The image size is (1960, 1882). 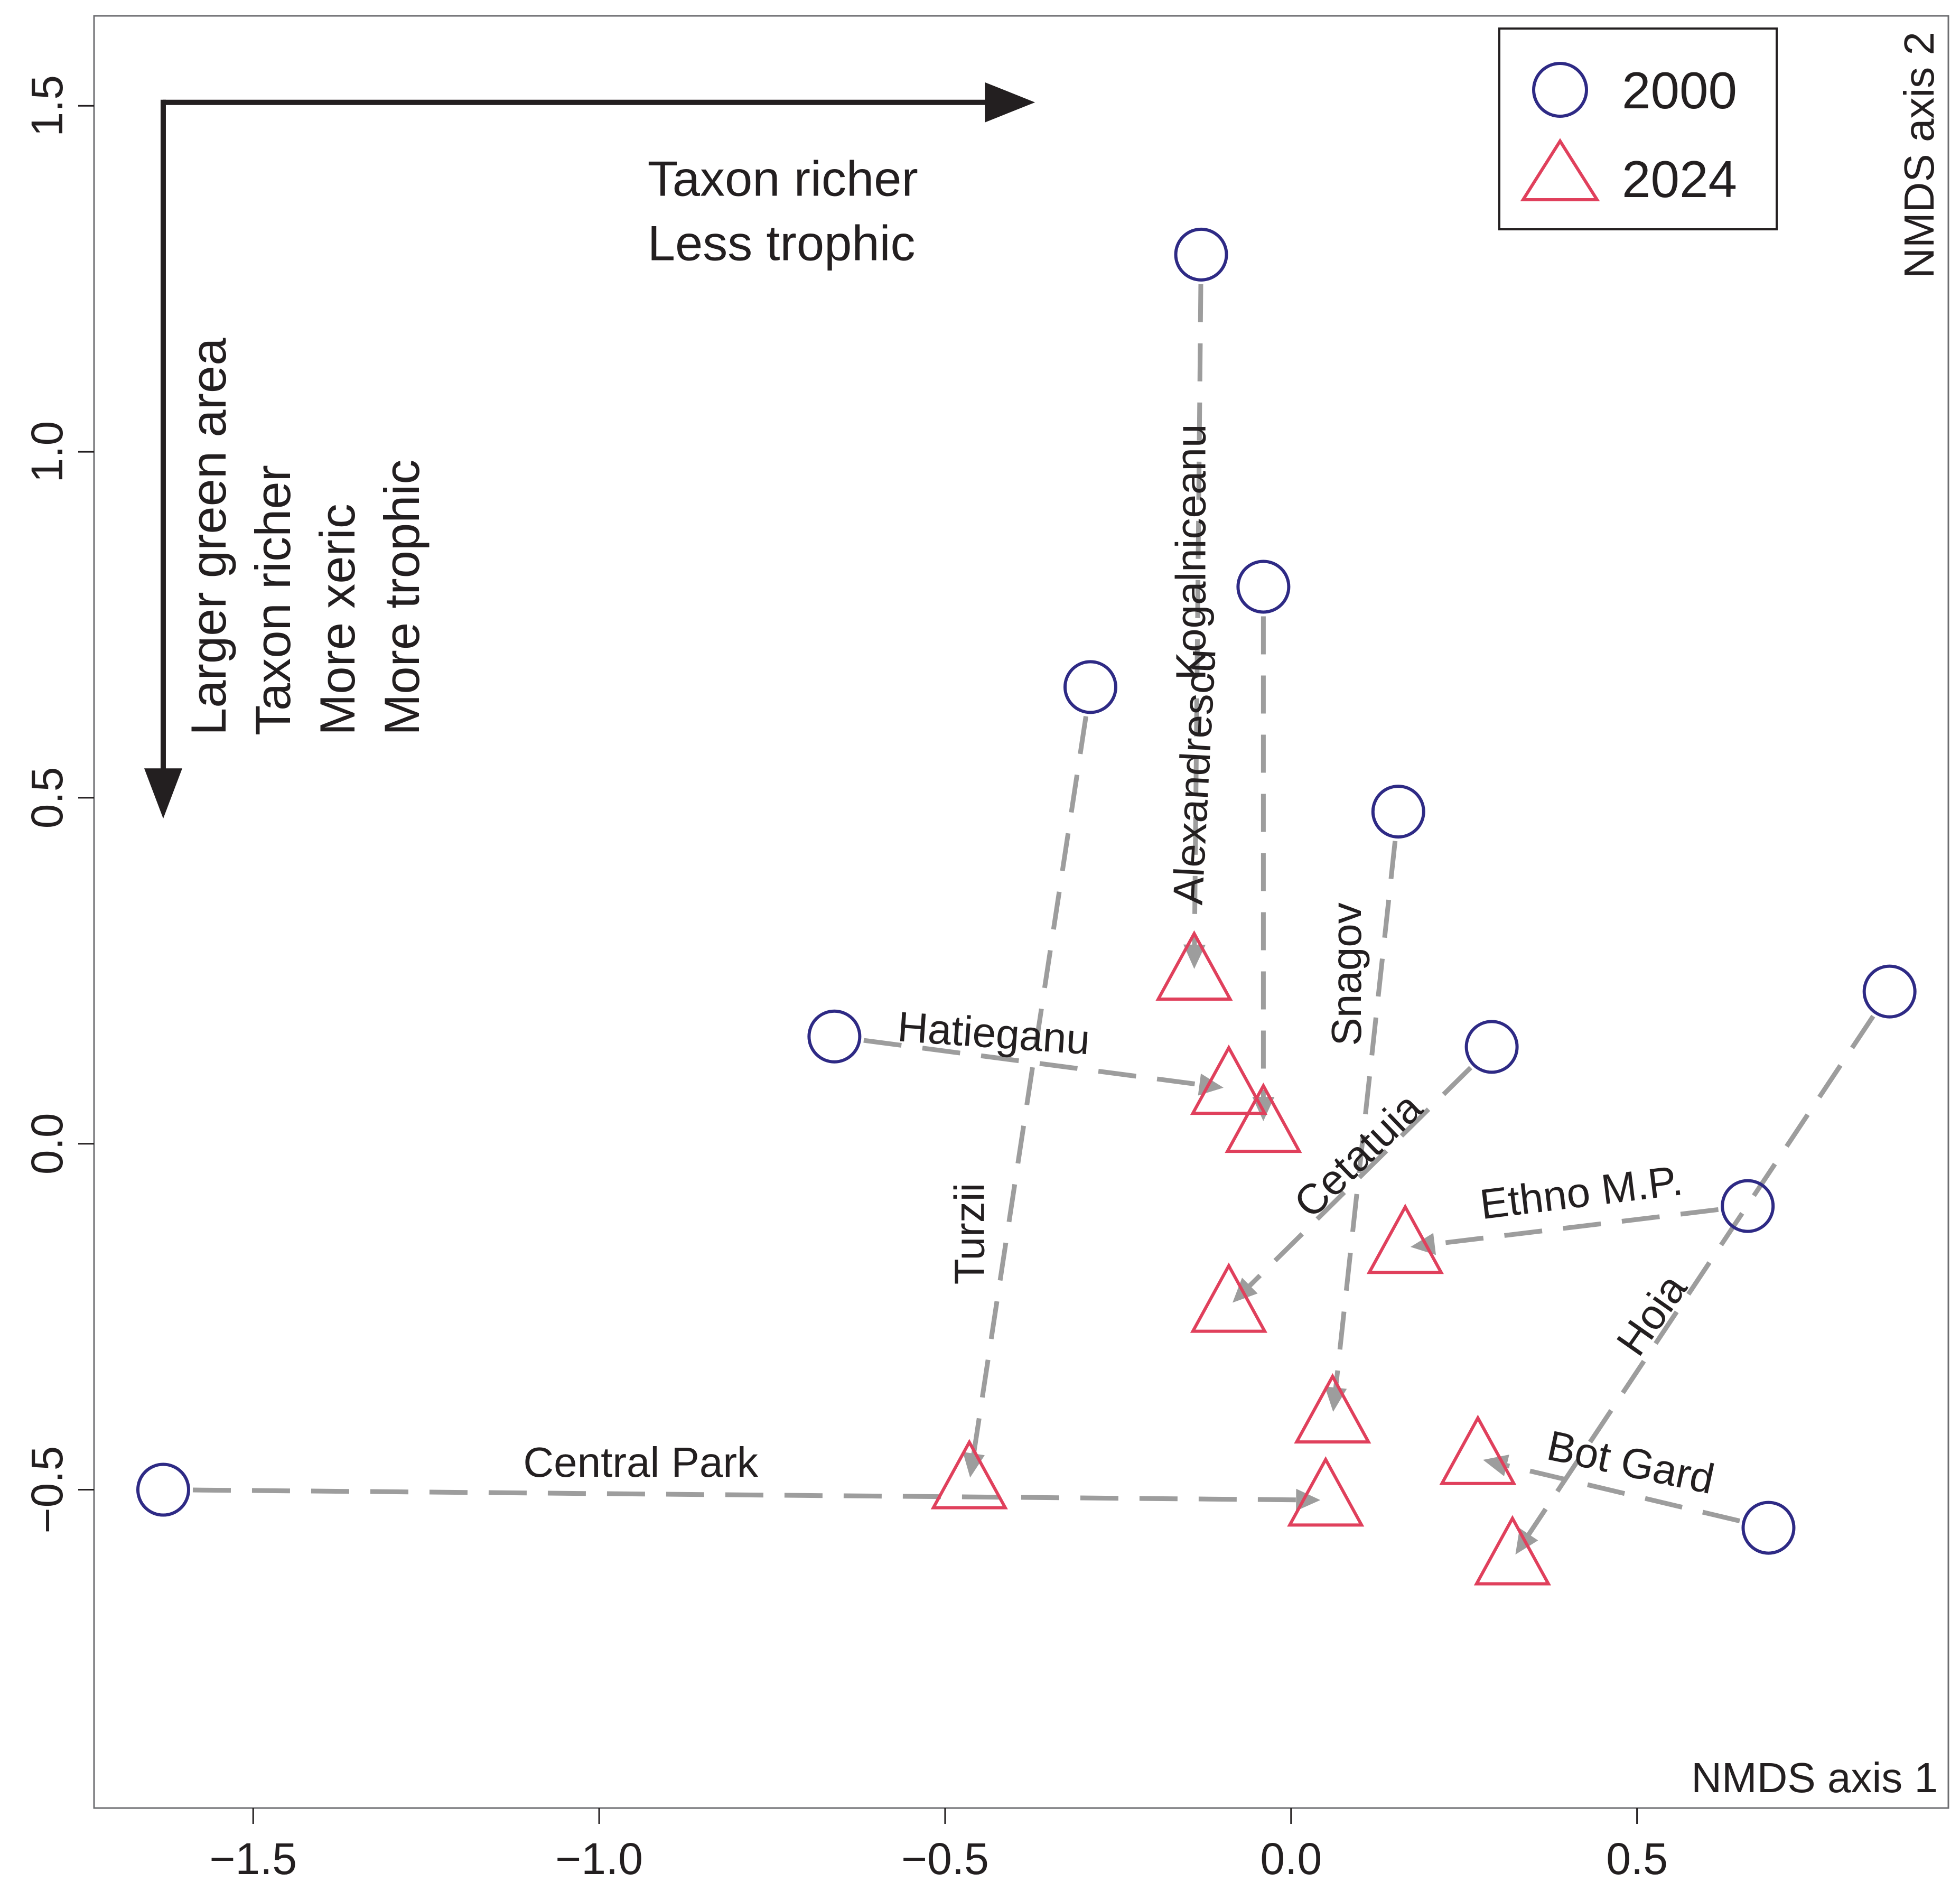 I want to click on legend-label-2024: 2024, so click(x=1679, y=179).